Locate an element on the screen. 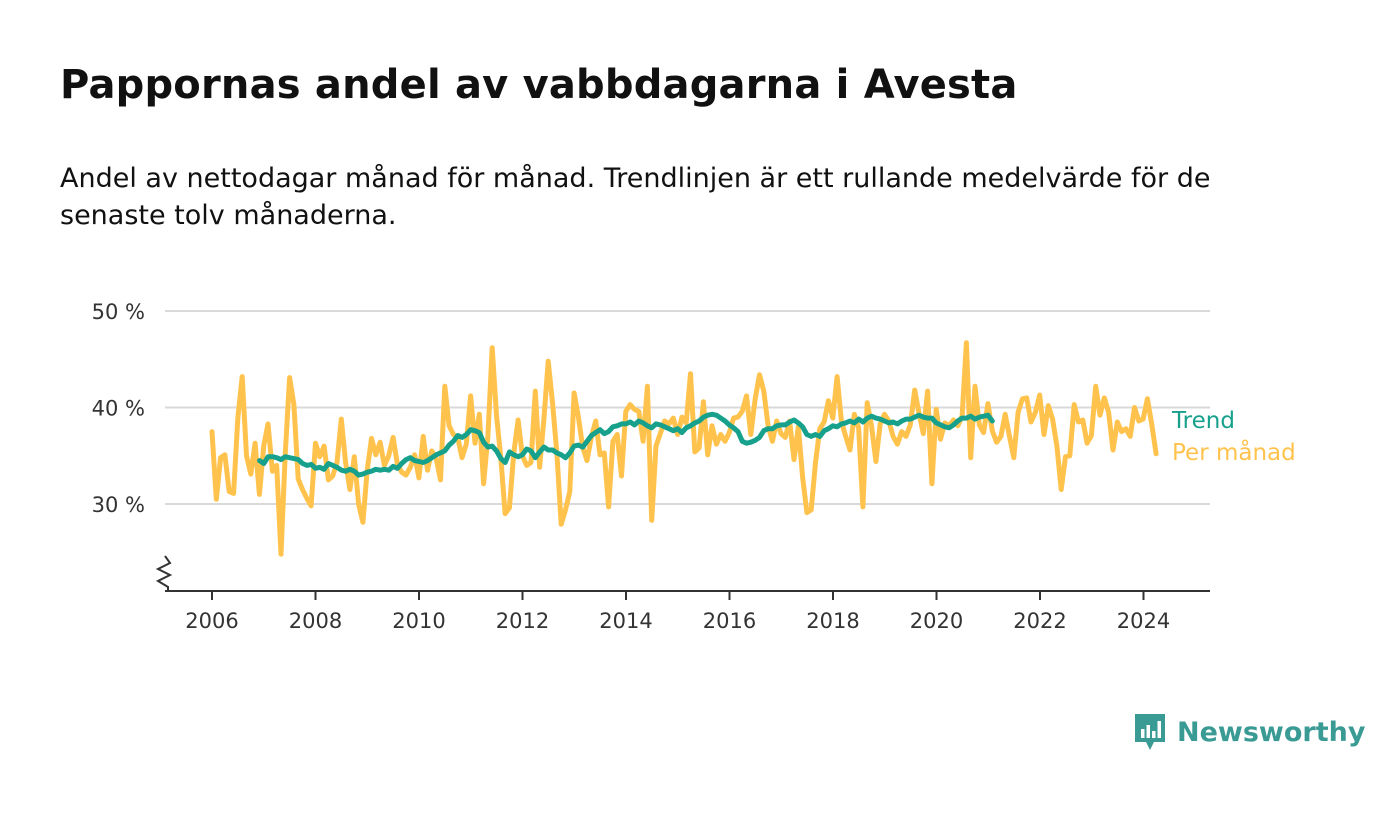 This screenshot has height=813, width=1400. x-tick-label: 2018 is located at coordinates (832, 621).